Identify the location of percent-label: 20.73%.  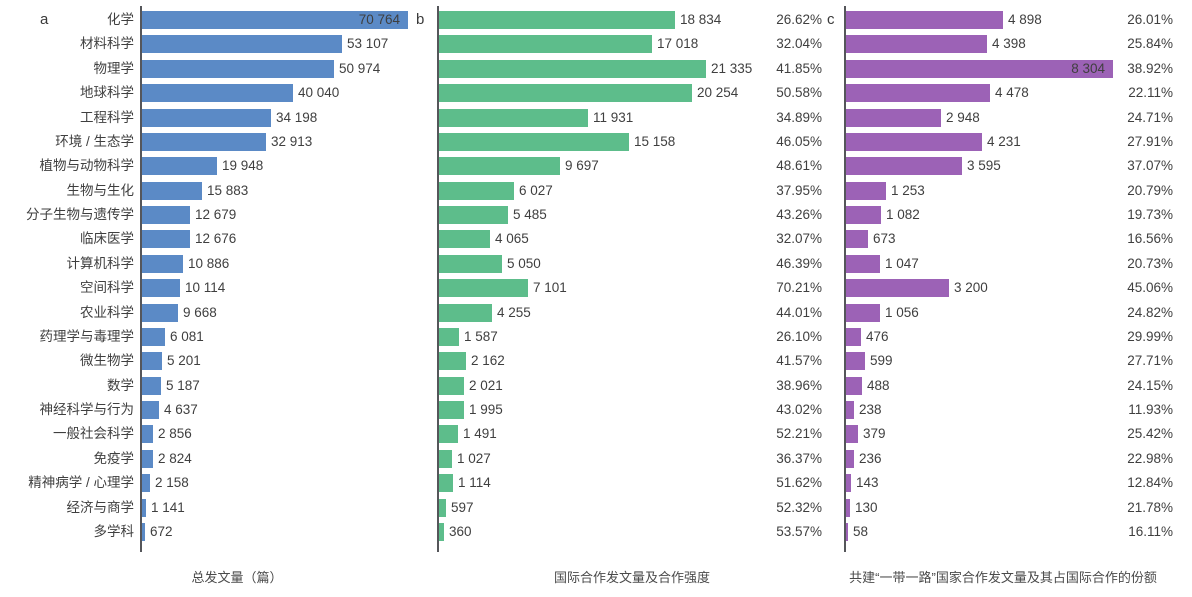
(1150, 263).